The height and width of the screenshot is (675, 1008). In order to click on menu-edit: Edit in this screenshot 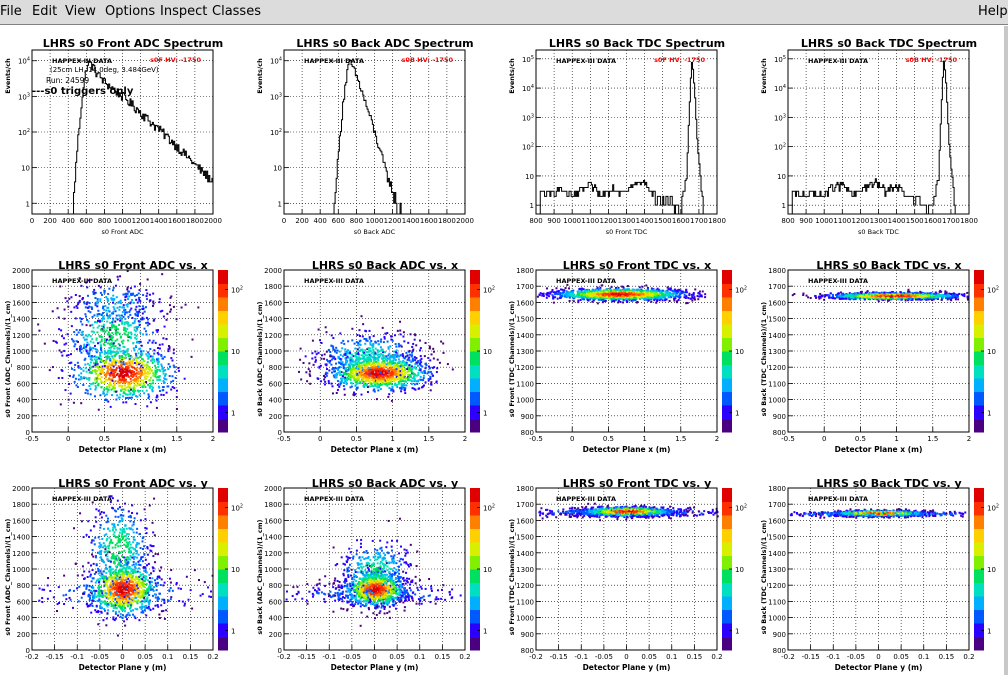, I will do `click(44, 11)`.